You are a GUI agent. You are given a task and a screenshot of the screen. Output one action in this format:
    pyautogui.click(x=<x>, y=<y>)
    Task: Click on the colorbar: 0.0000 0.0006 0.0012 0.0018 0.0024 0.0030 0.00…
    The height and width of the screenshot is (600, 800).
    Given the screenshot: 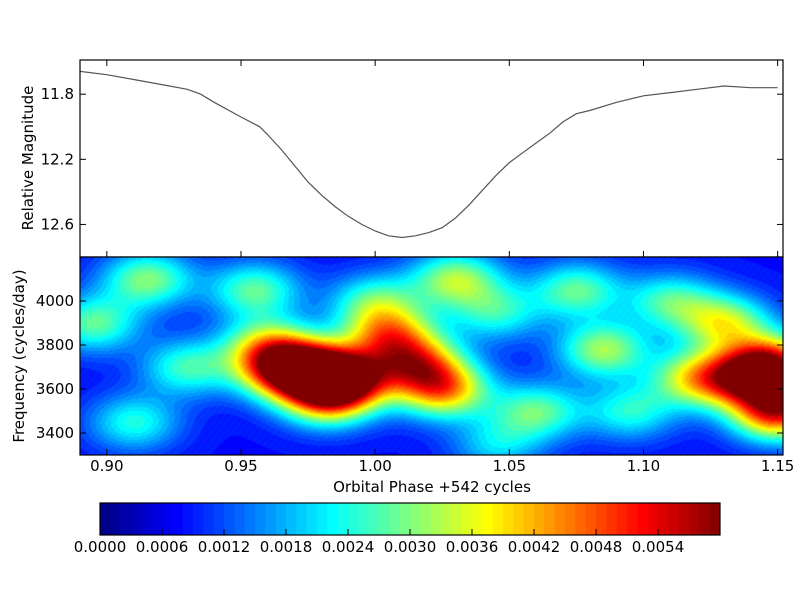 What is the action you would take?
    pyautogui.click(x=397, y=529)
    